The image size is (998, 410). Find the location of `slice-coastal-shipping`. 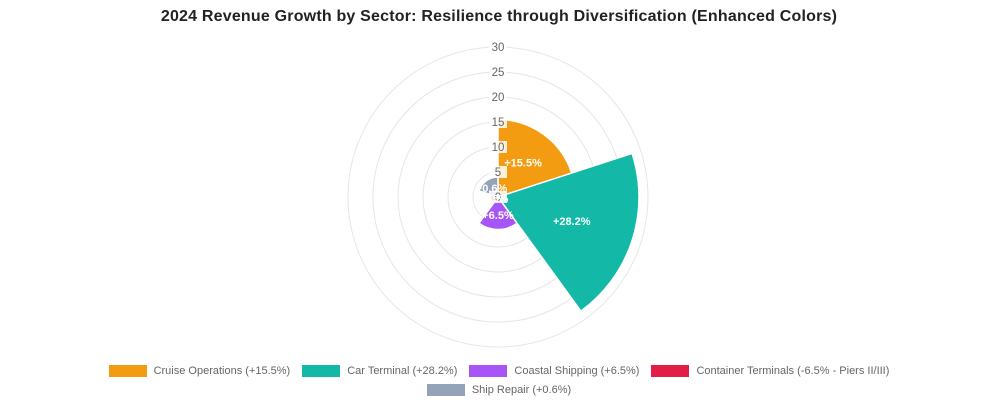

slice-coastal-shipping is located at coordinates (498, 213).